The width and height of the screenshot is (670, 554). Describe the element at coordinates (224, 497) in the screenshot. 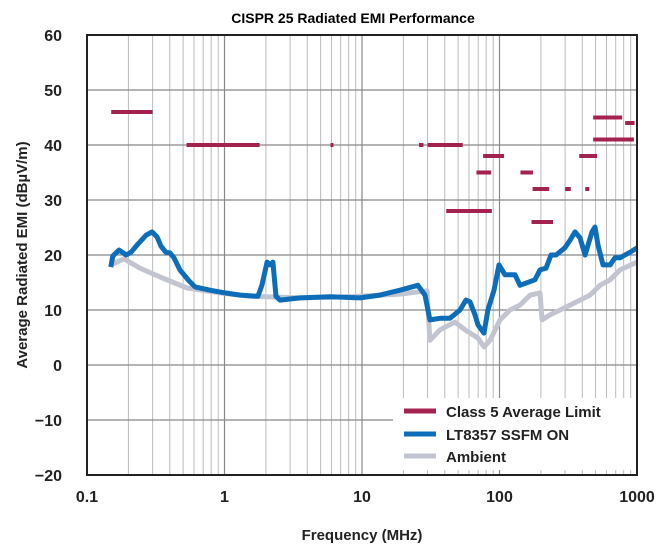

I see `x-tick-label: 1` at that location.